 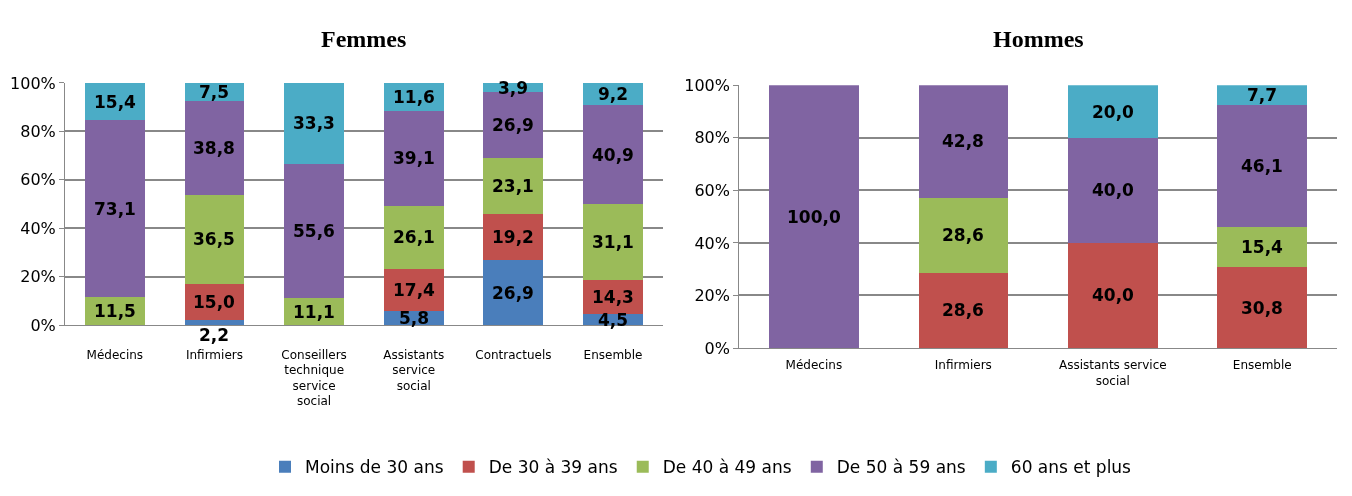 I want to click on data-label: 14,3, so click(x=613, y=297).